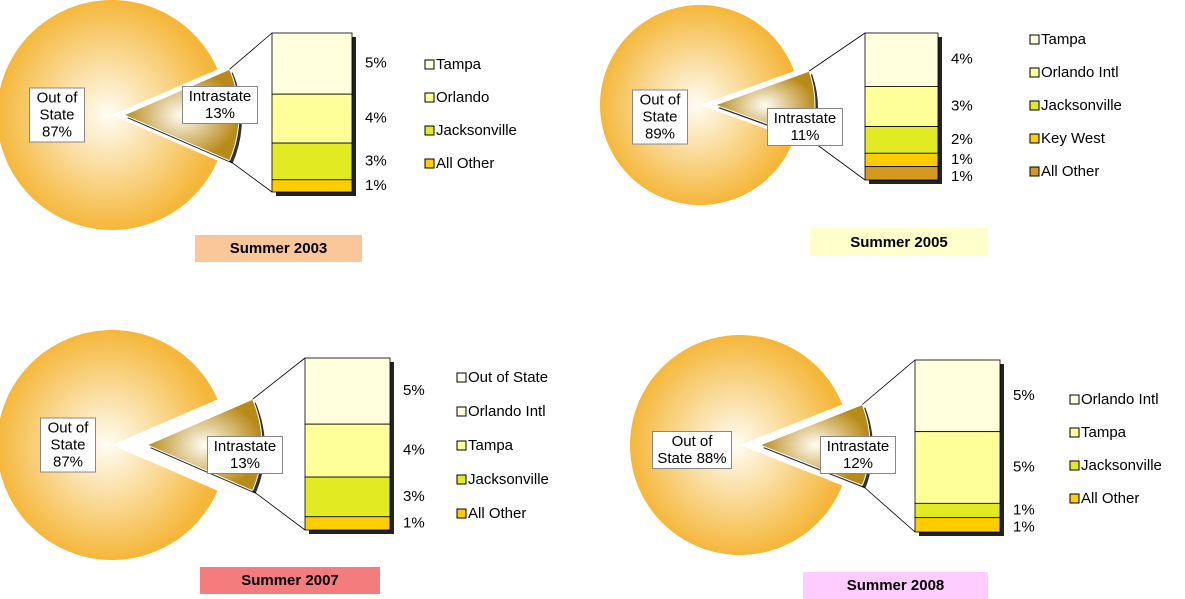 This screenshot has width=1185, height=599. Describe the element at coordinates (899, 242) in the screenshot. I see `chart-title: Summer 2005` at that location.